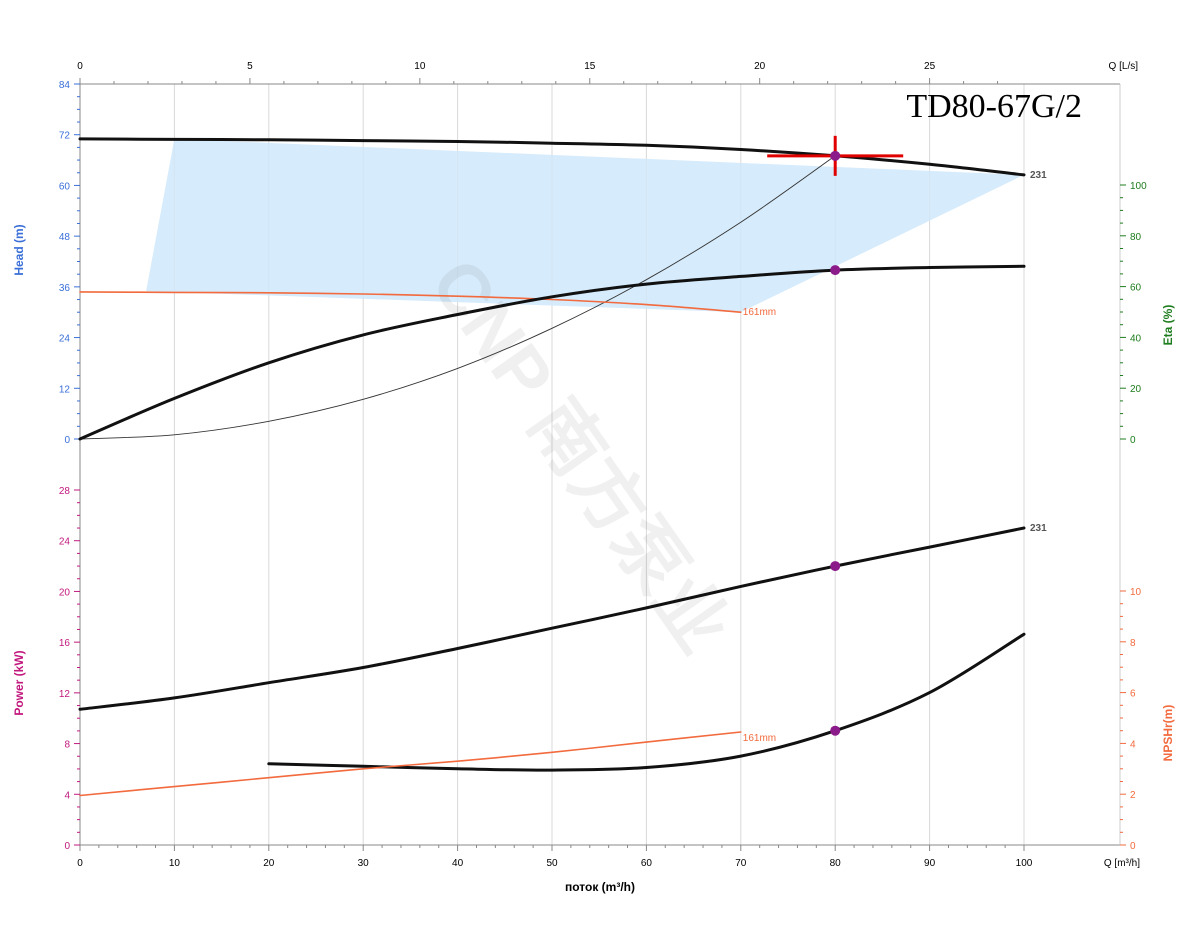  What do you see at coordinates (1133, 694) in the screenshot?
I see `npsh-tick-label: 6` at bounding box center [1133, 694].